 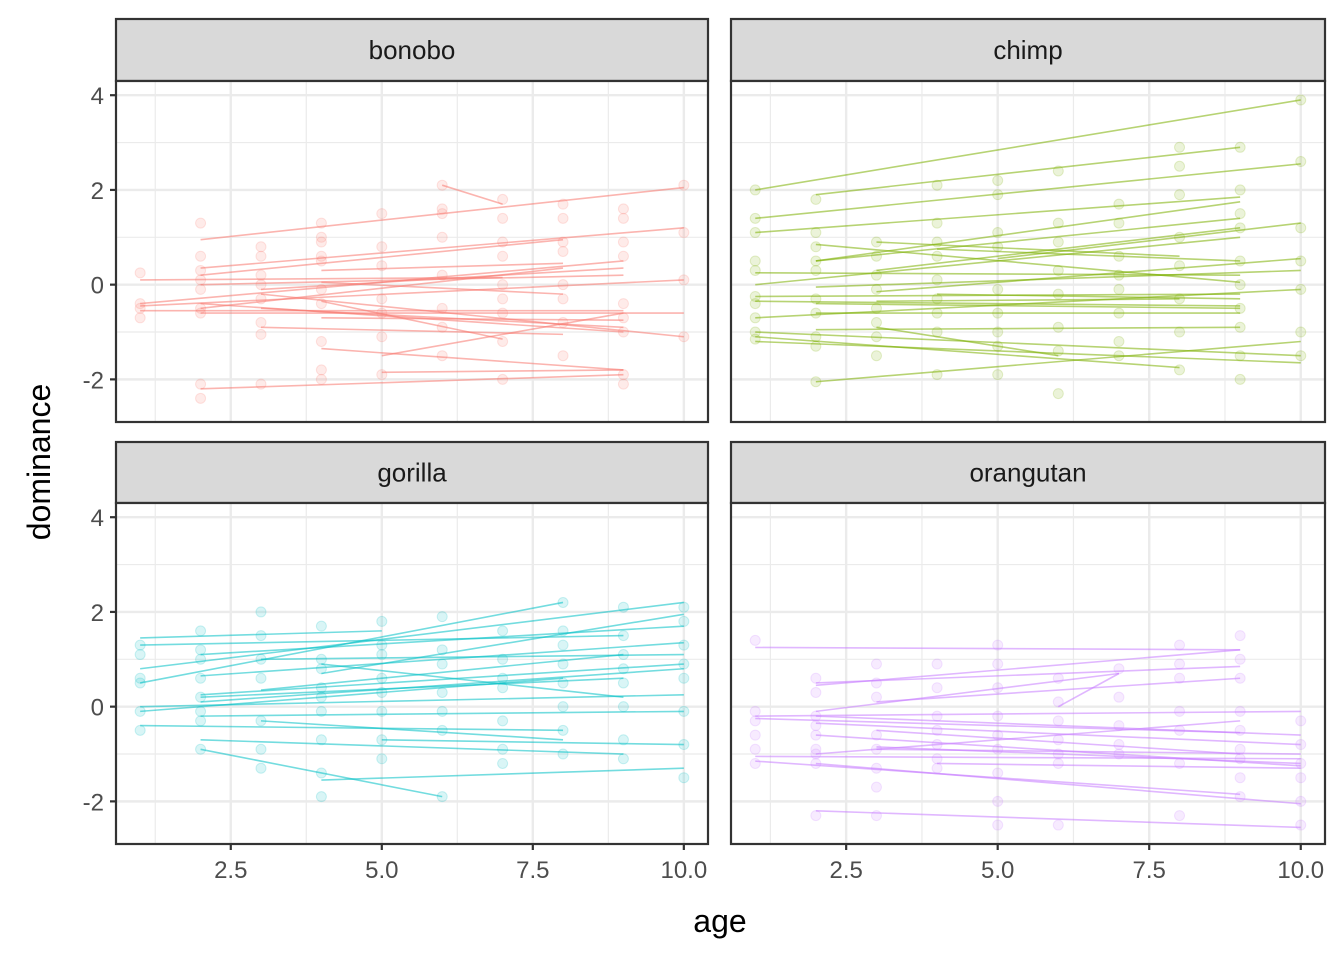 I want to click on y-tick-label: 4, so click(x=97, y=96).